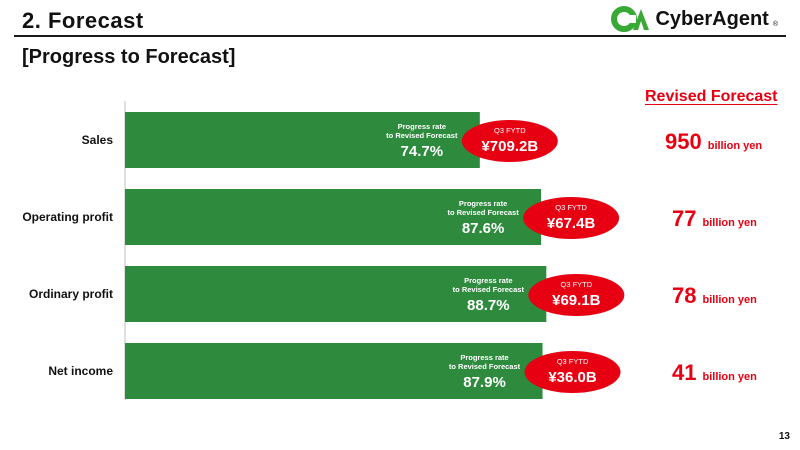 The height and width of the screenshot is (450, 800). I want to click on forecast-value: 41 billion yen, so click(714, 372).